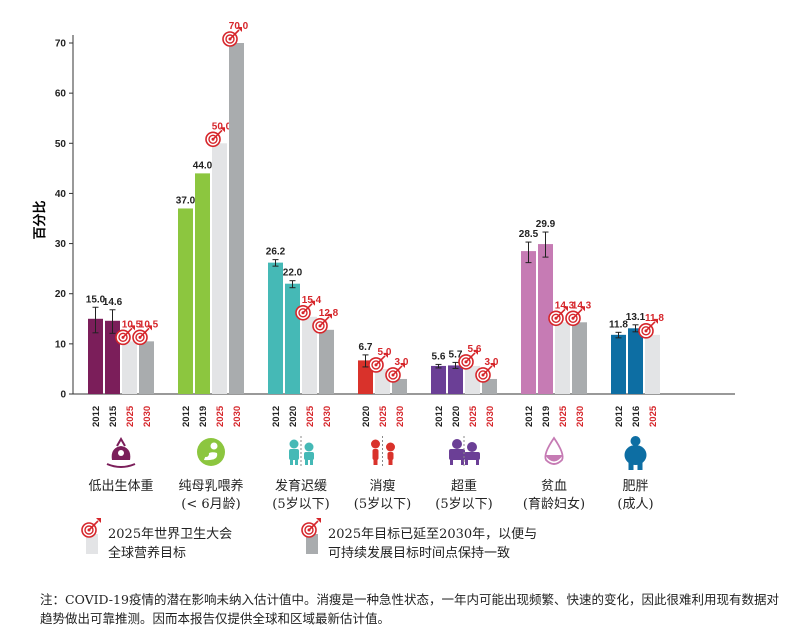 The height and width of the screenshot is (631, 800). What do you see at coordinates (554, 458) in the screenshot?
I see `drop-fill` at bounding box center [554, 458].